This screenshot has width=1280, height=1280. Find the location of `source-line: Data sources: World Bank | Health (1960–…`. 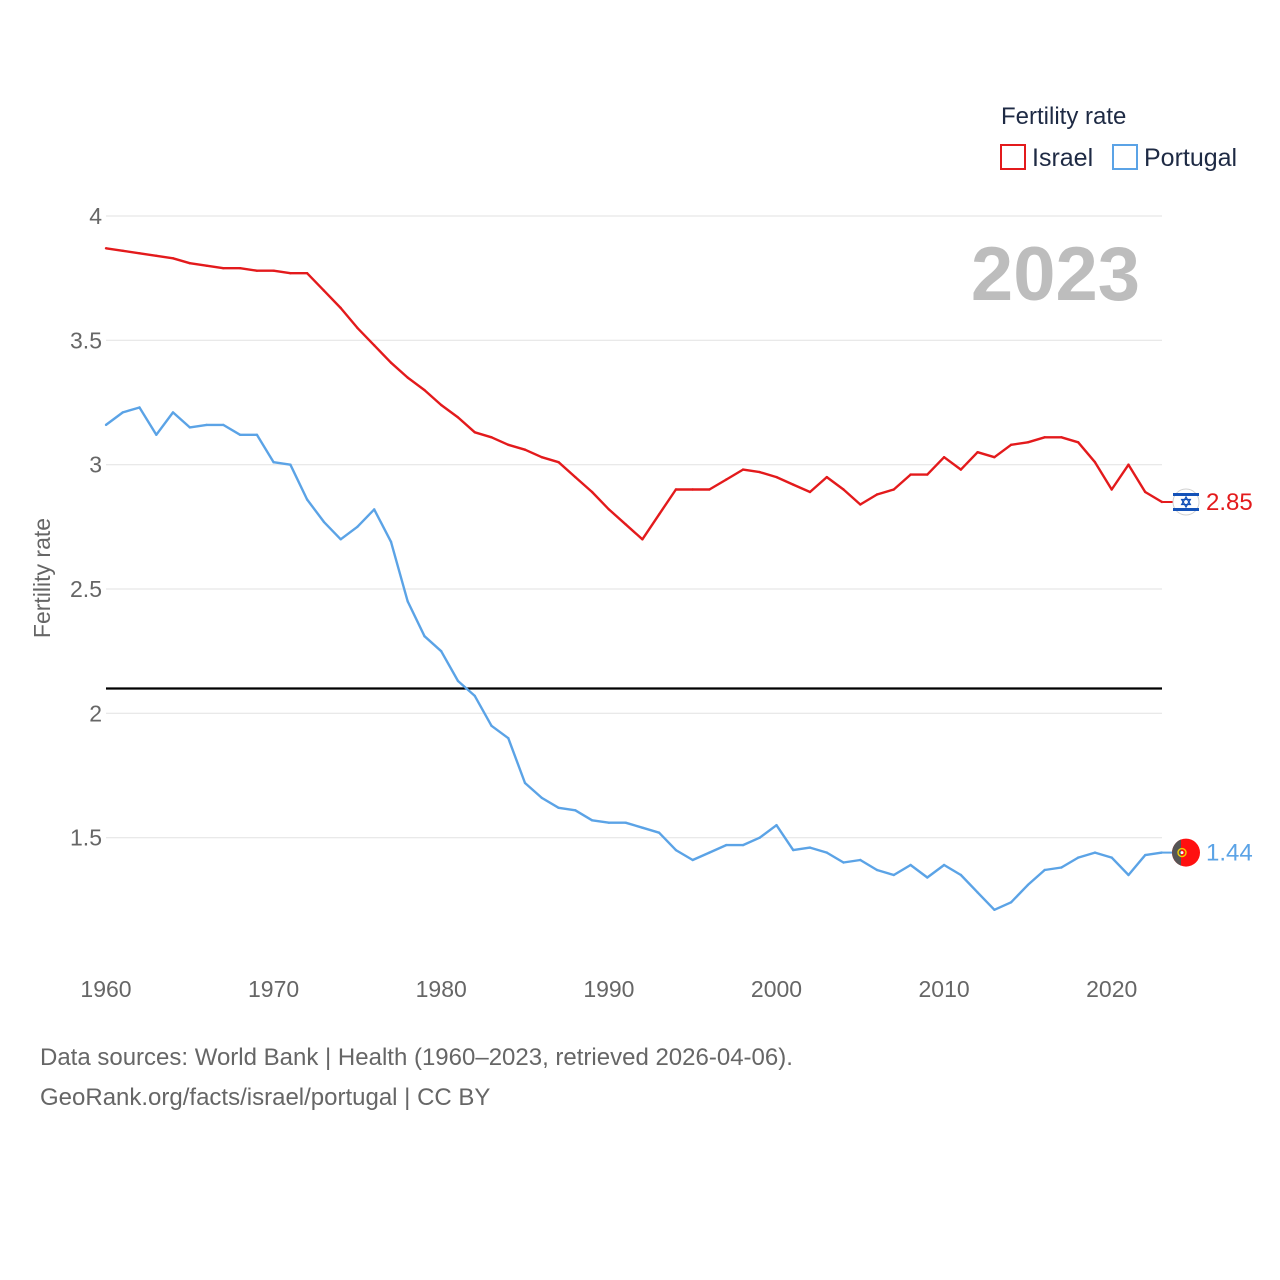

source-line: Data sources: World Bank | Health (1960–… is located at coordinates (416, 1057).